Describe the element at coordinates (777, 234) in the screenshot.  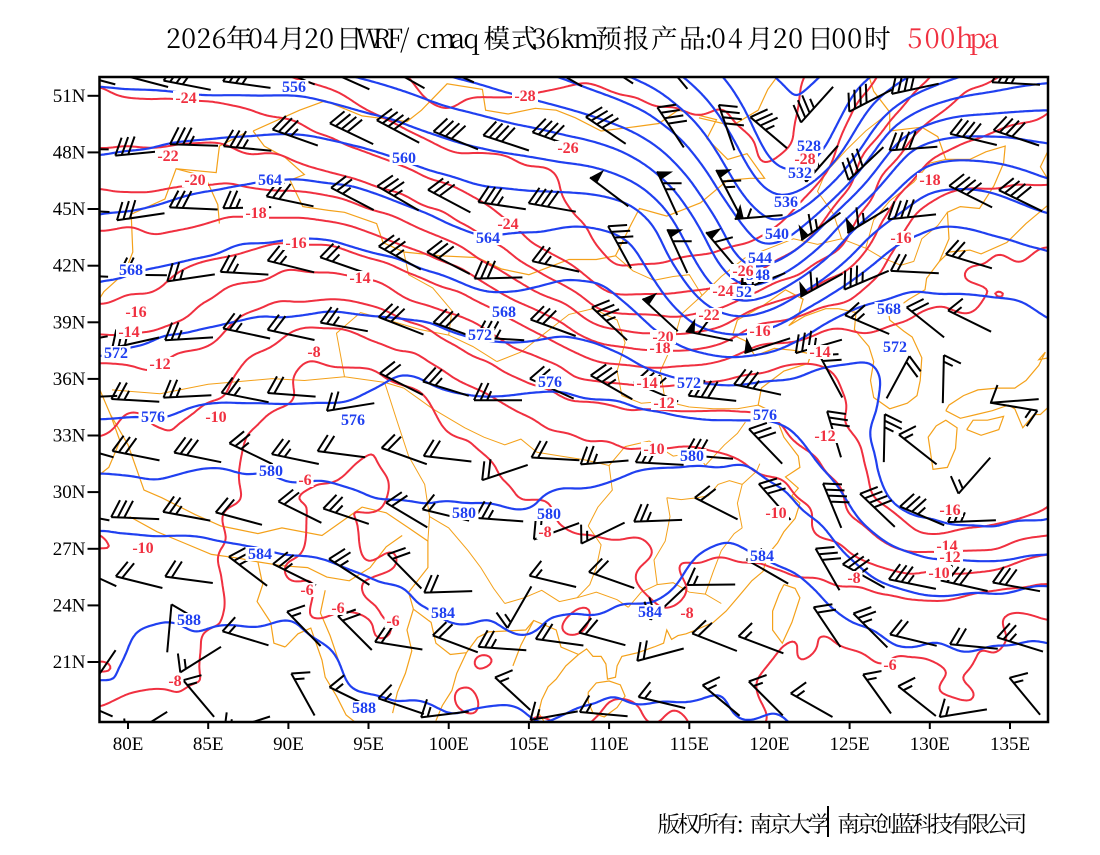
I see `svg-text: 540` at that location.